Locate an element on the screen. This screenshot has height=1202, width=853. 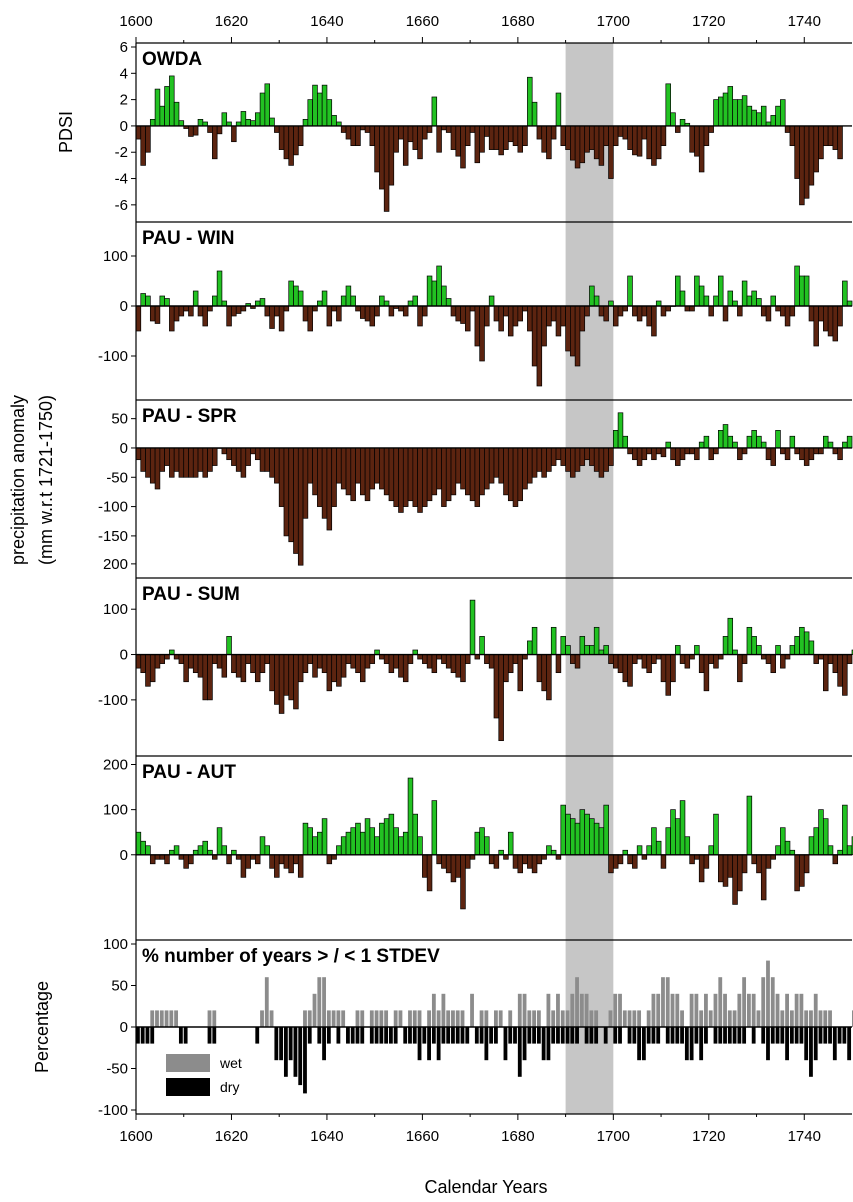
x-tick-label-top: 1720 is located at coordinates (708, 21).